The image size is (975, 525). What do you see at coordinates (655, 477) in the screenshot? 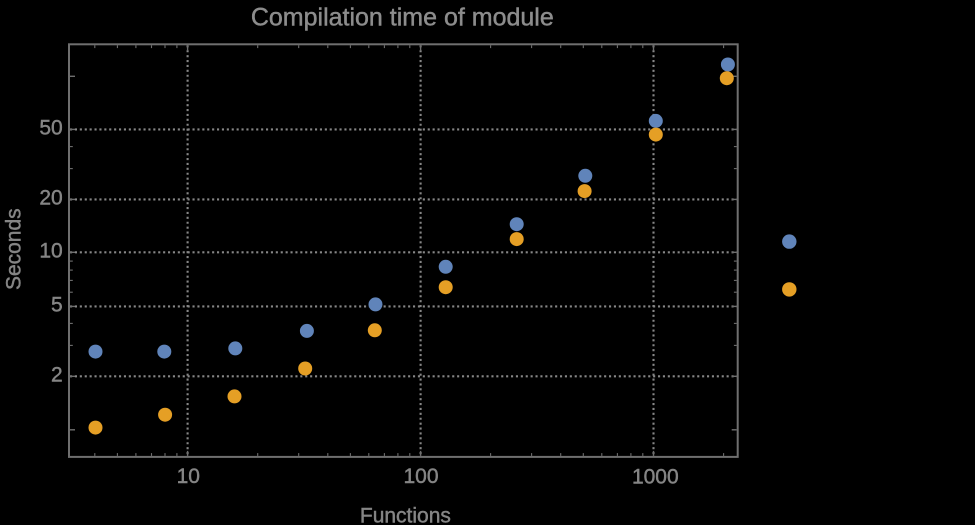
I see `svg-text: 1000` at bounding box center [655, 477].